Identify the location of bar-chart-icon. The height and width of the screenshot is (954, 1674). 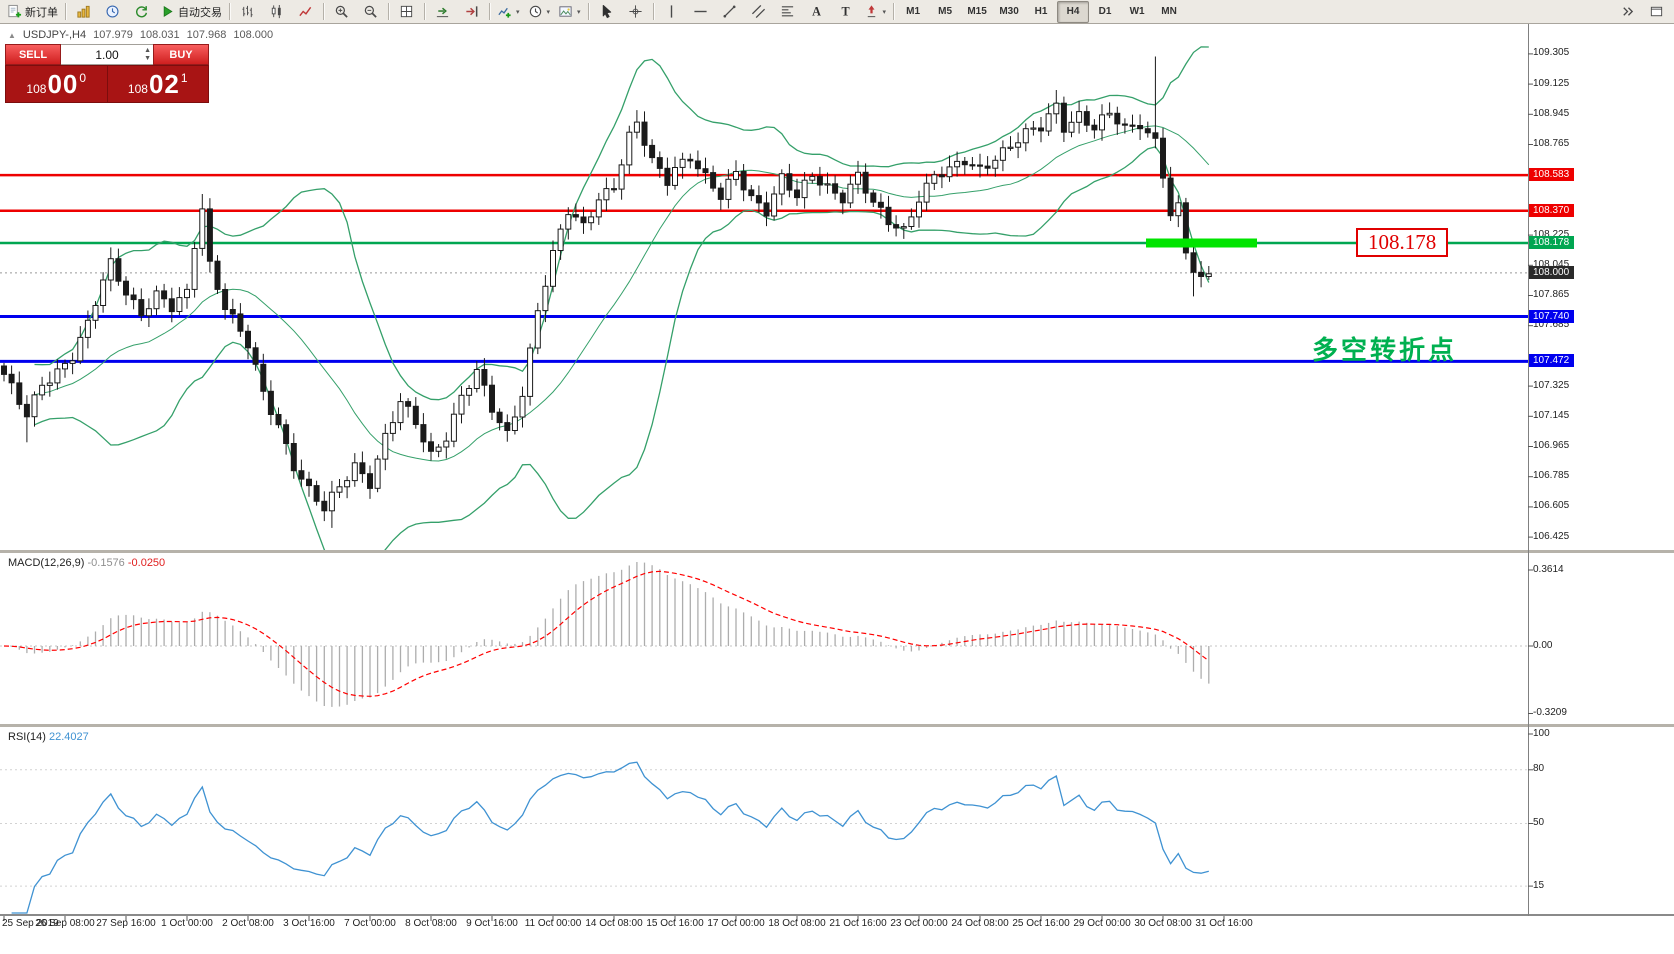
(247, 11).